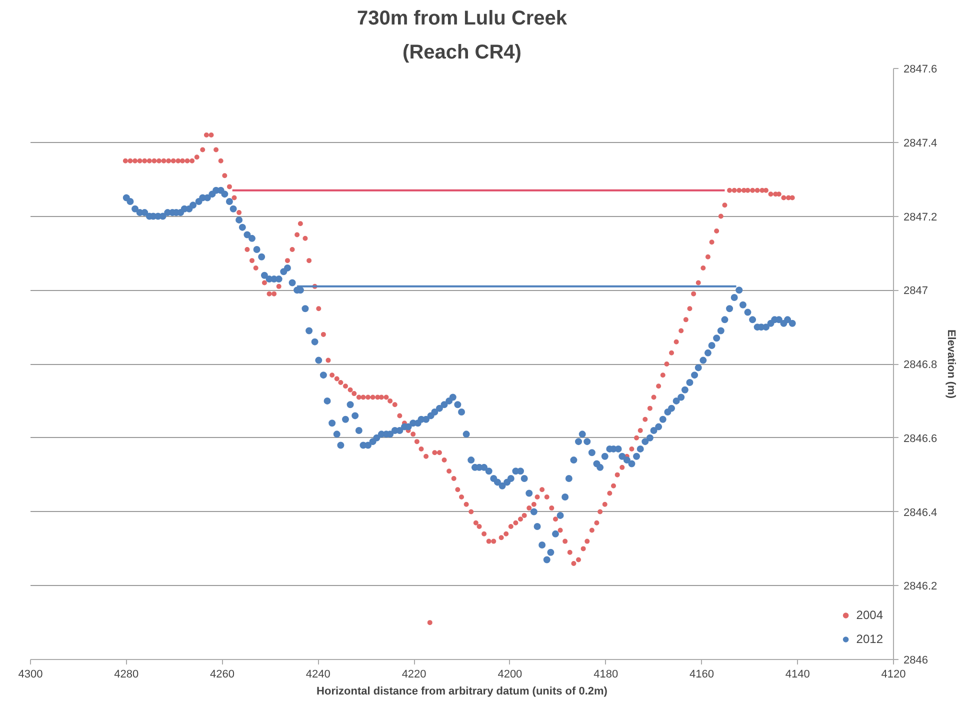 The width and height of the screenshot is (975, 711). I want to click on x-tick-label: 4120, so click(893, 674).